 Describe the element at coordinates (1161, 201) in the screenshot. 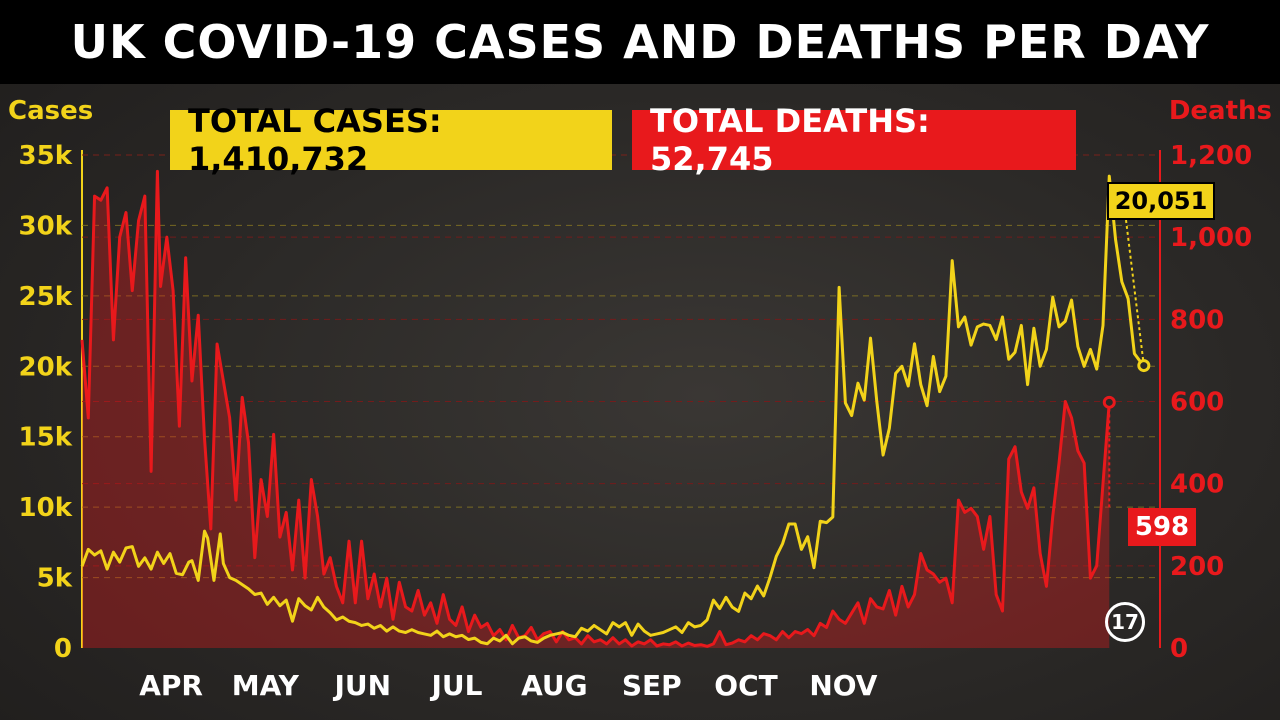

I see `latest-cases-callout: 20,051` at that location.